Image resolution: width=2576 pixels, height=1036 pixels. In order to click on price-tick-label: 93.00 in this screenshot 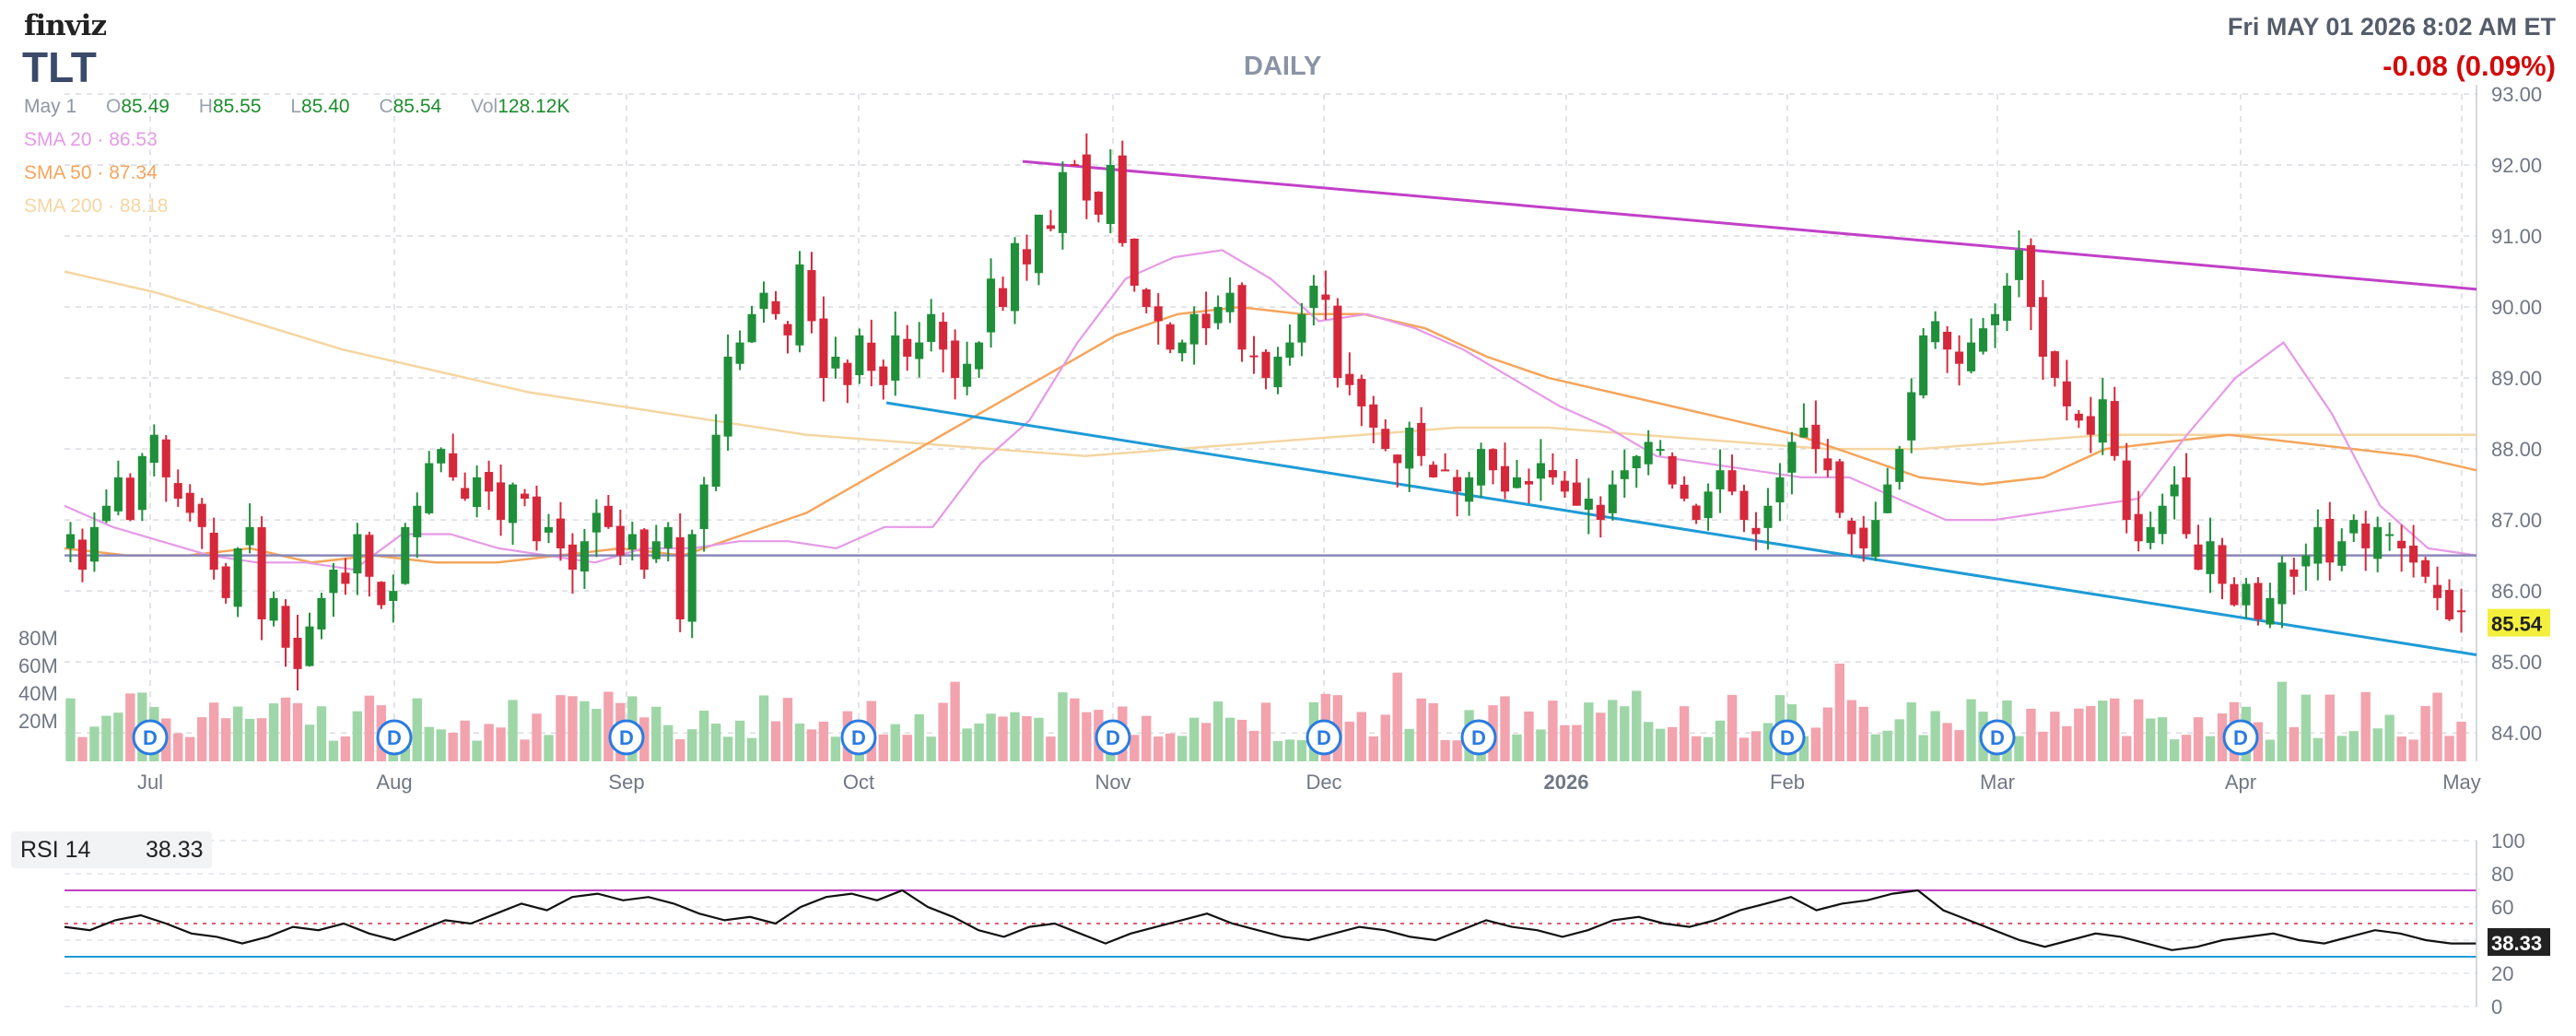, I will do `click(2516, 95)`.